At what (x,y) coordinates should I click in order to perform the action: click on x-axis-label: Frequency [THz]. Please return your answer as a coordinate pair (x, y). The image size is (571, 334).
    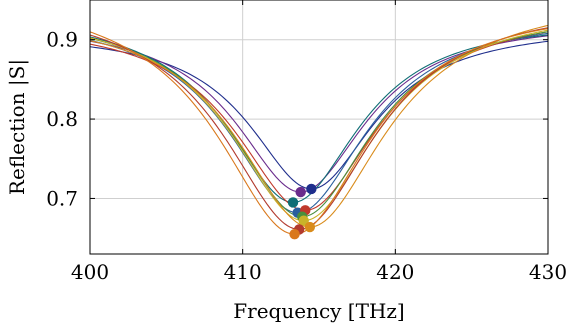
    Looking at the image, I should click on (318, 311).